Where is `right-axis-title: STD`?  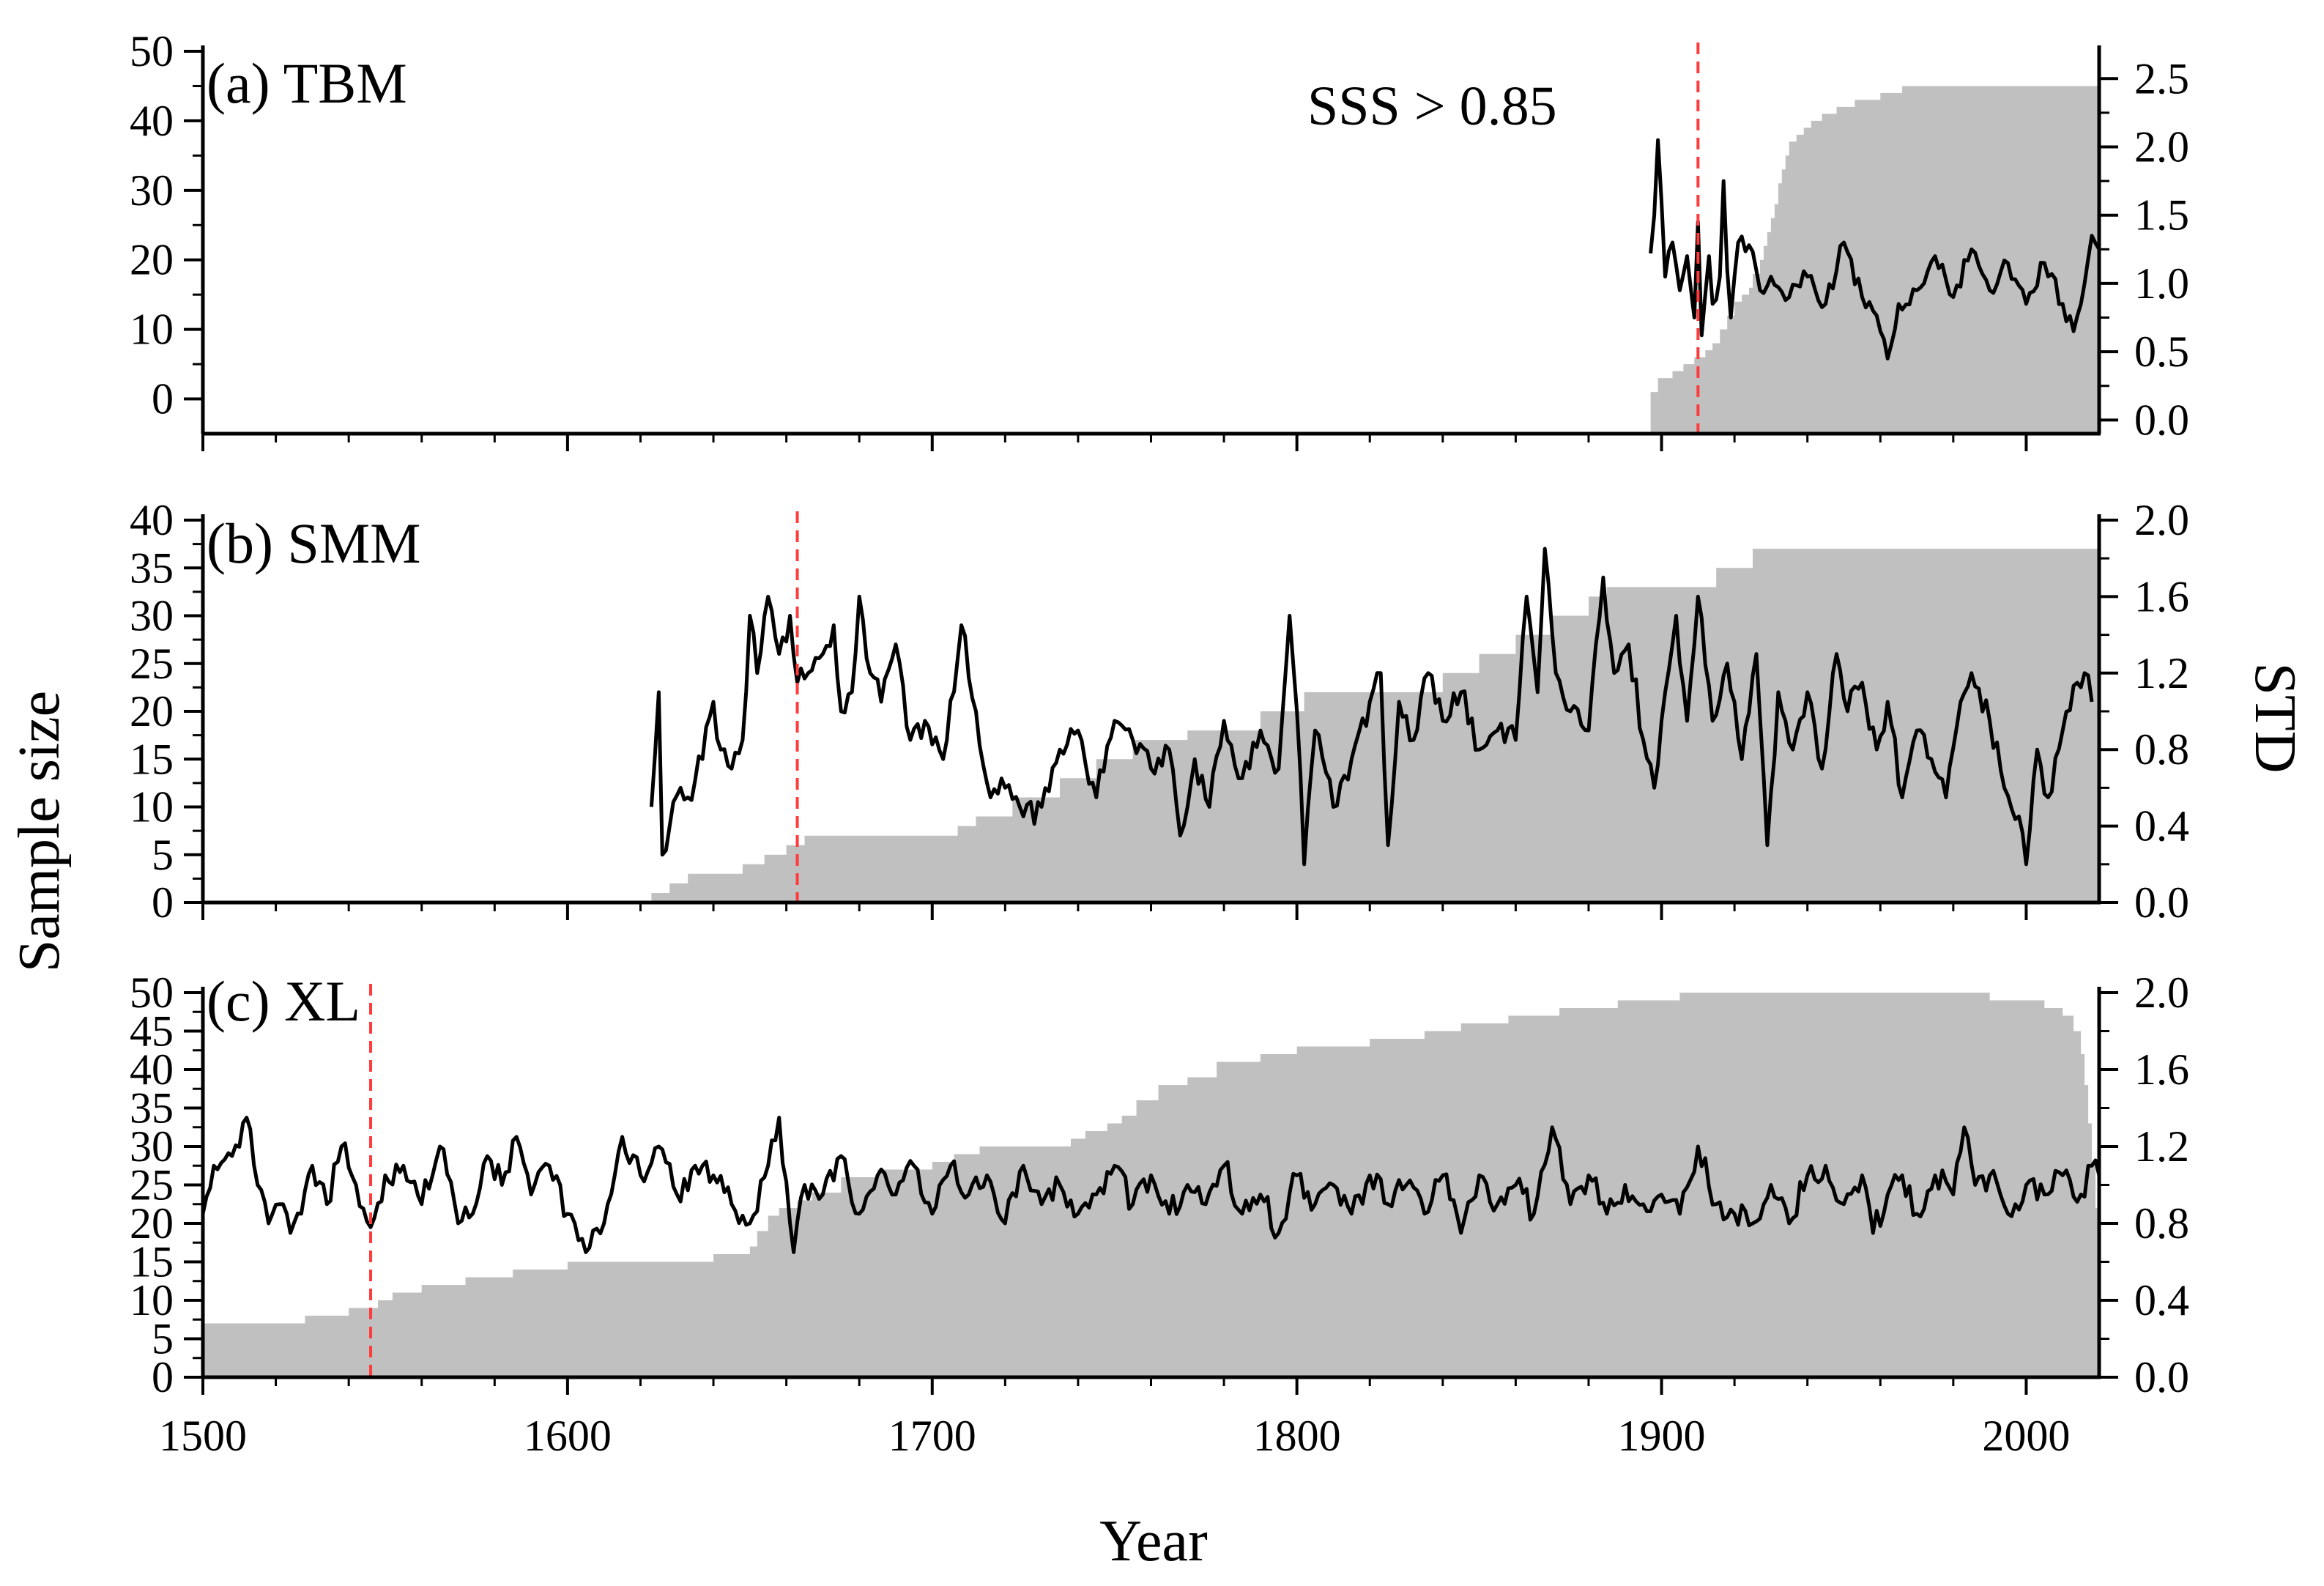 right-axis-title: STD is located at coordinates (2275, 717).